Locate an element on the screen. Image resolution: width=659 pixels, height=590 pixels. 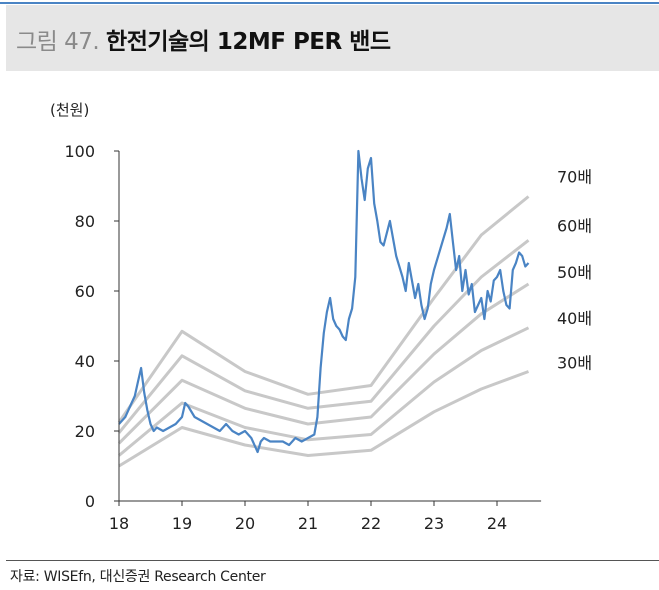
figure-title: 그림 47. 한전기술의 12MF PER 밴드 is located at coordinates (203, 39).